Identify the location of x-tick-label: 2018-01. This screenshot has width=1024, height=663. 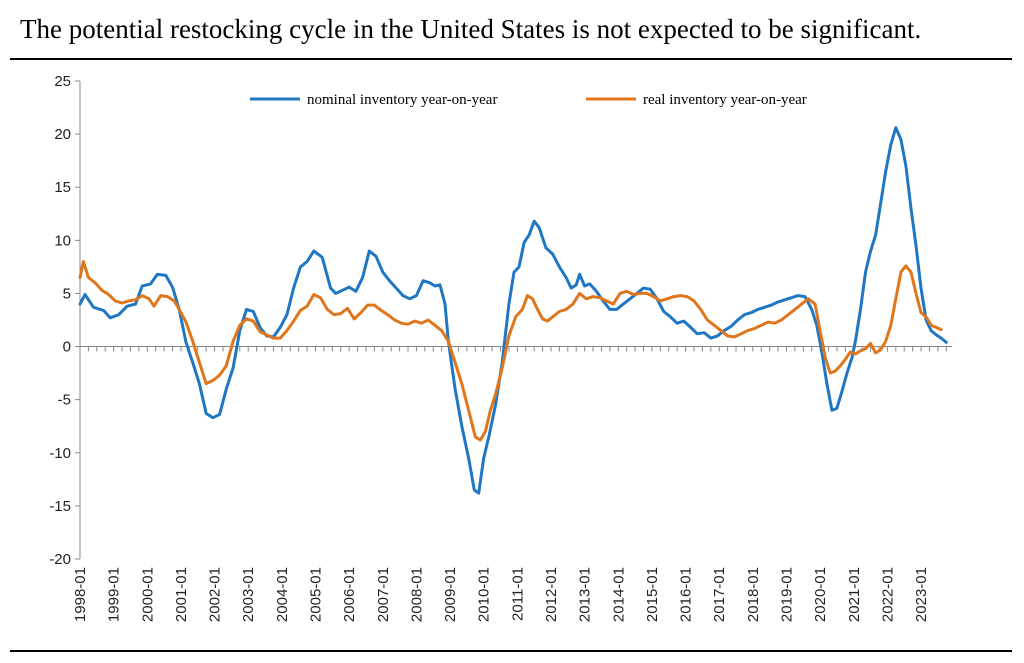
(753, 594).